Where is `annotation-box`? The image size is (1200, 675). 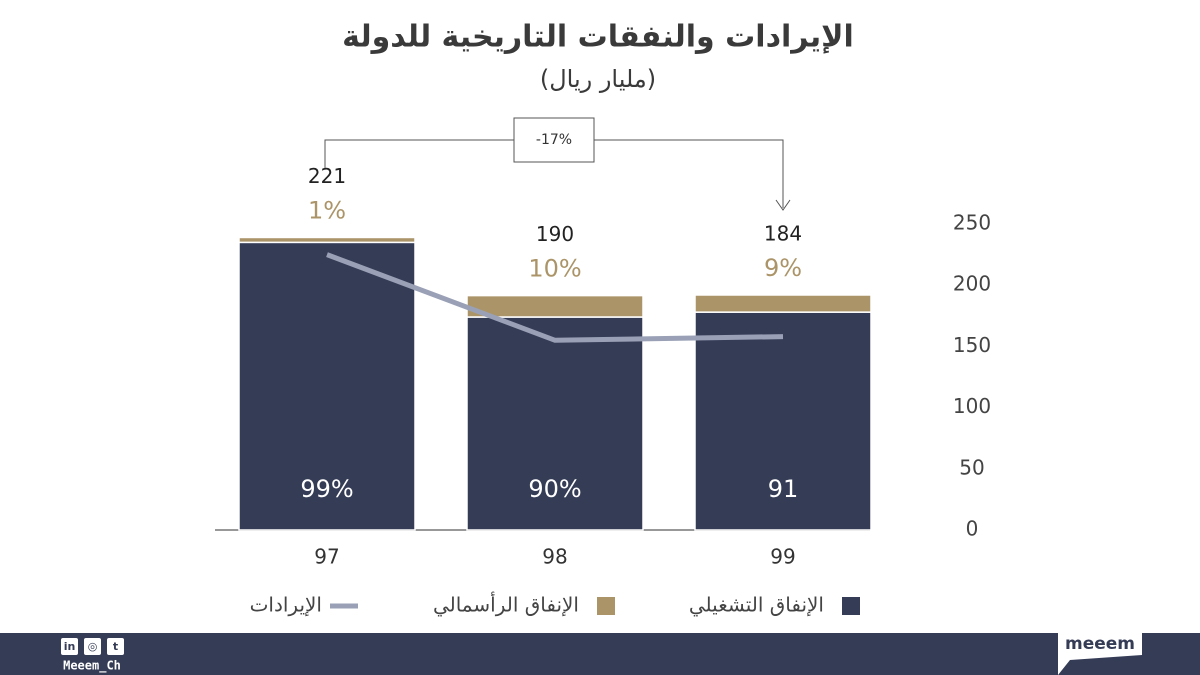 annotation-box is located at coordinates (554, 140).